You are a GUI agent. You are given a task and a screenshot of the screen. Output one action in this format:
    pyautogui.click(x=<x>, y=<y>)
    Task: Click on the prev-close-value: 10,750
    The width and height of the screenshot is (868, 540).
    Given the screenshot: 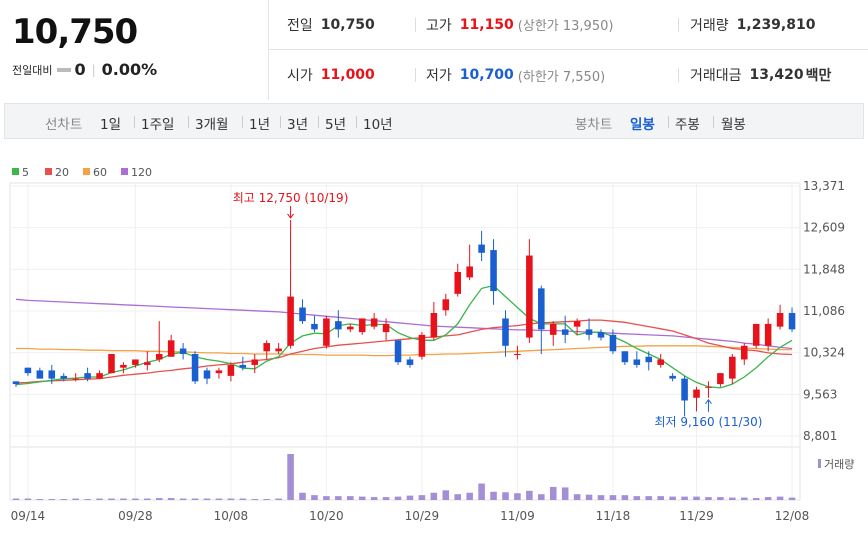 What is the action you would take?
    pyautogui.click(x=347, y=24)
    